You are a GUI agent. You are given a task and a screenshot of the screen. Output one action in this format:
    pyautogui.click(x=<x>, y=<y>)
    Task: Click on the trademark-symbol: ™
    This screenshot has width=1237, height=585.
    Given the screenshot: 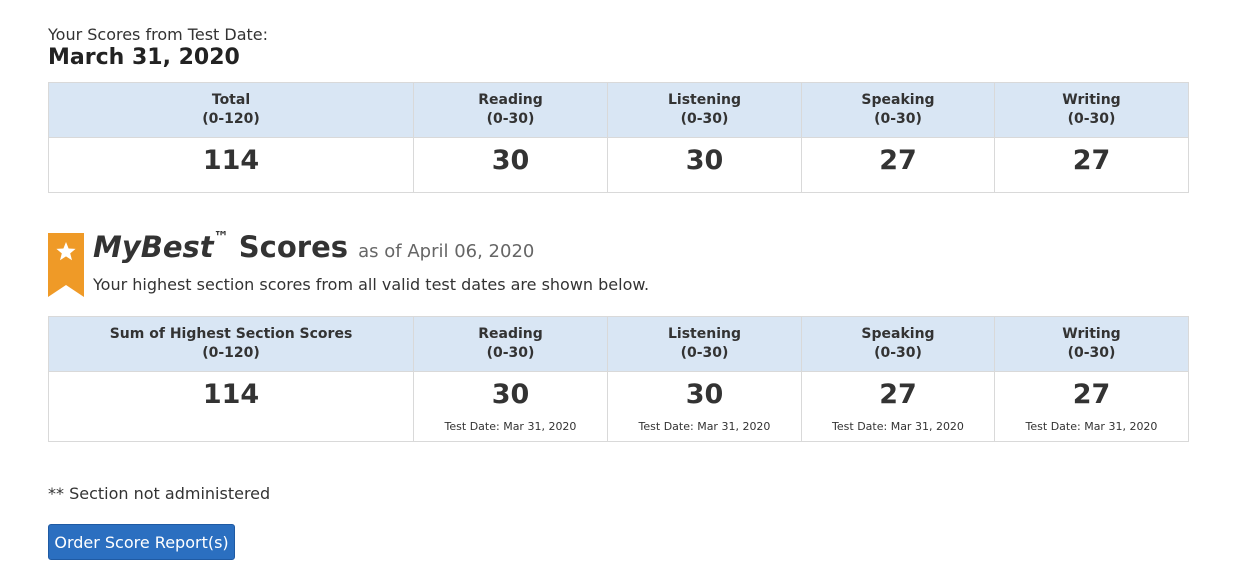 What is the action you would take?
    pyautogui.click(x=221, y=237)
    